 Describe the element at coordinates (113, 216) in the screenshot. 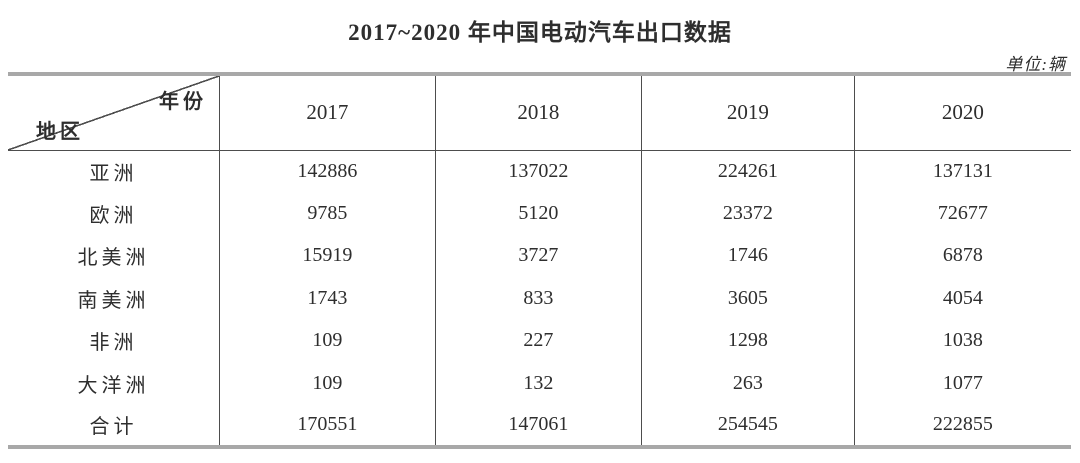

I see `region-cell: 欧洲` at that location.